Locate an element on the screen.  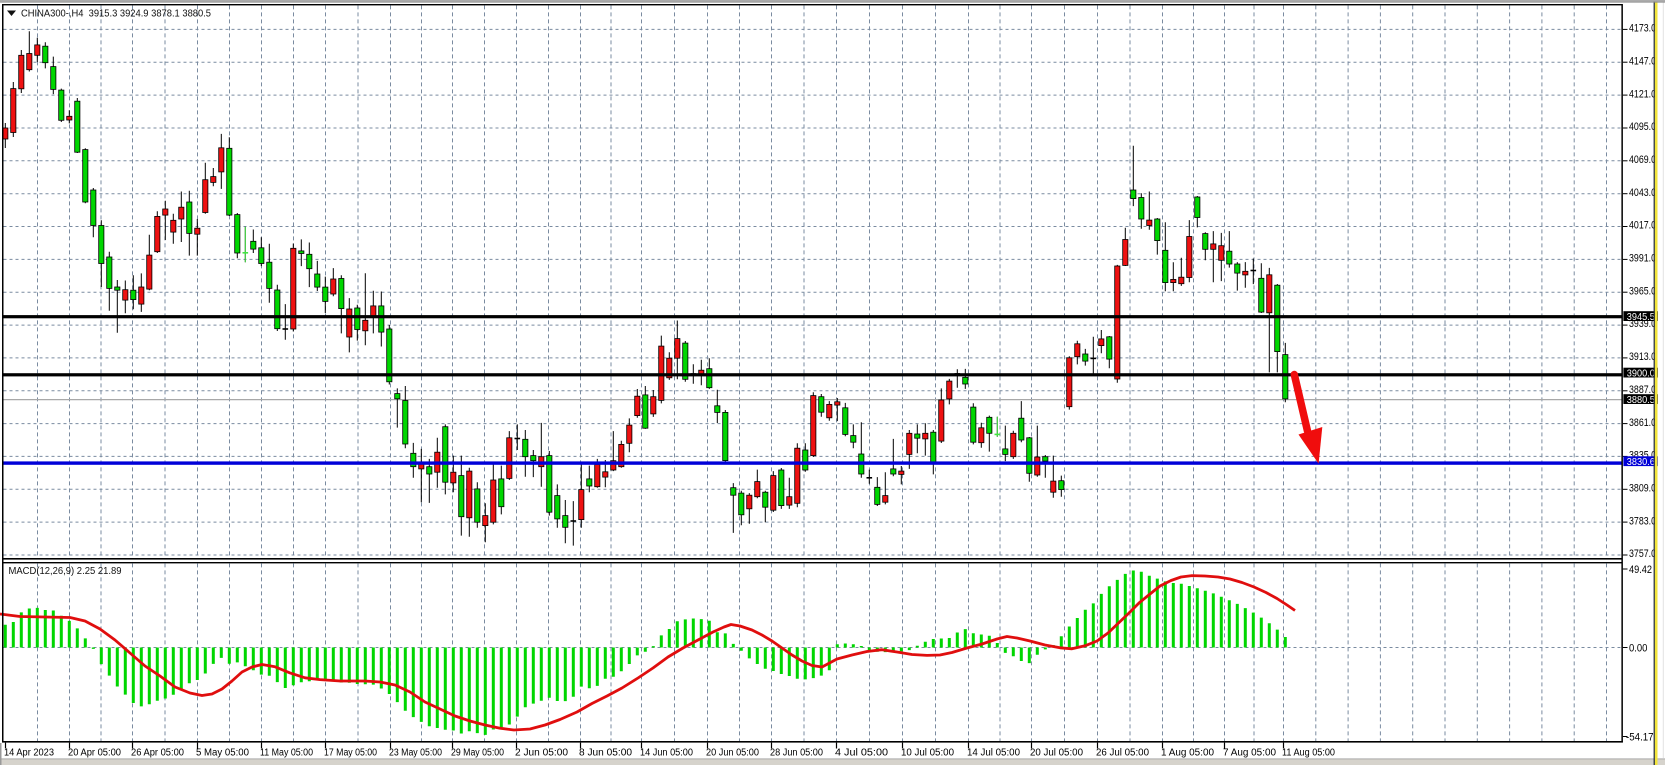
svg-text: 14 Apr 2023 is located at coordinates (29, 753).